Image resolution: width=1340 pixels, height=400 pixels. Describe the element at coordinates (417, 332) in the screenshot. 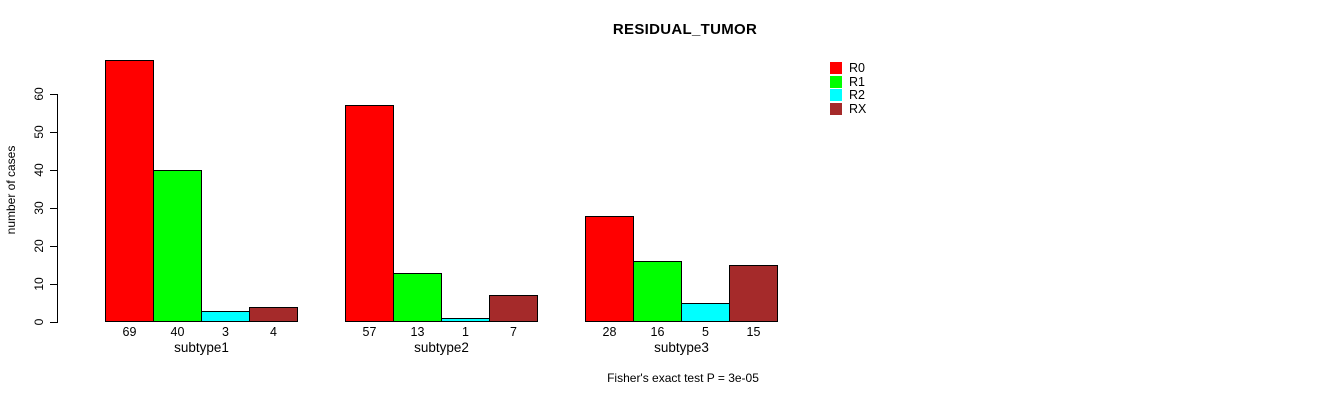

I see `bar-value-label: 13` at that location.